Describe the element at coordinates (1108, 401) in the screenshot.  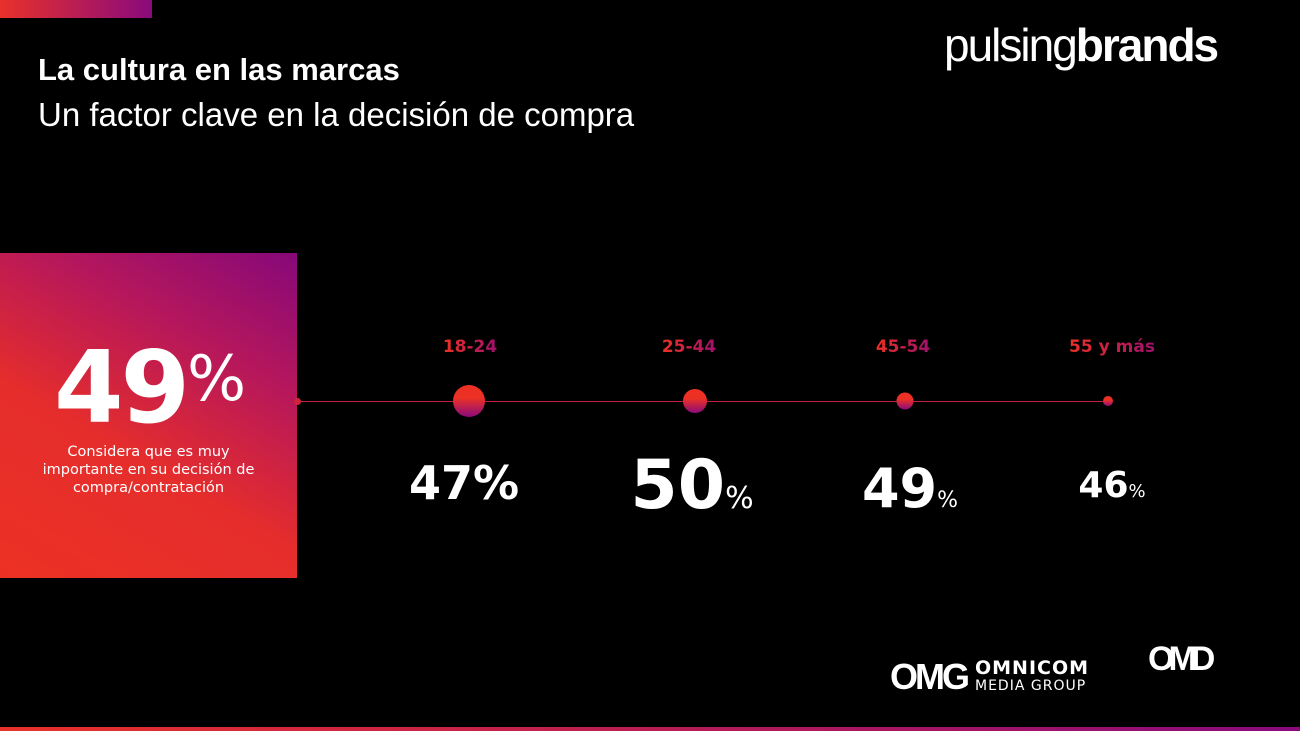
I see `age-dot-55-plus` at that location.